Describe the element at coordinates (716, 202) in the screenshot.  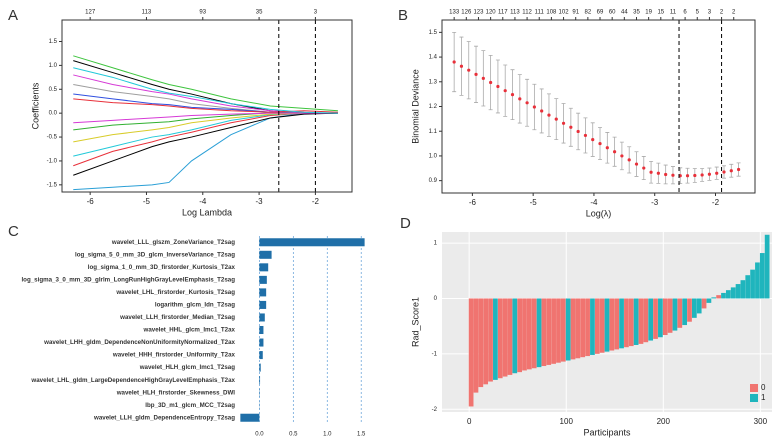
I see `x-tick-label: -2` at that location.